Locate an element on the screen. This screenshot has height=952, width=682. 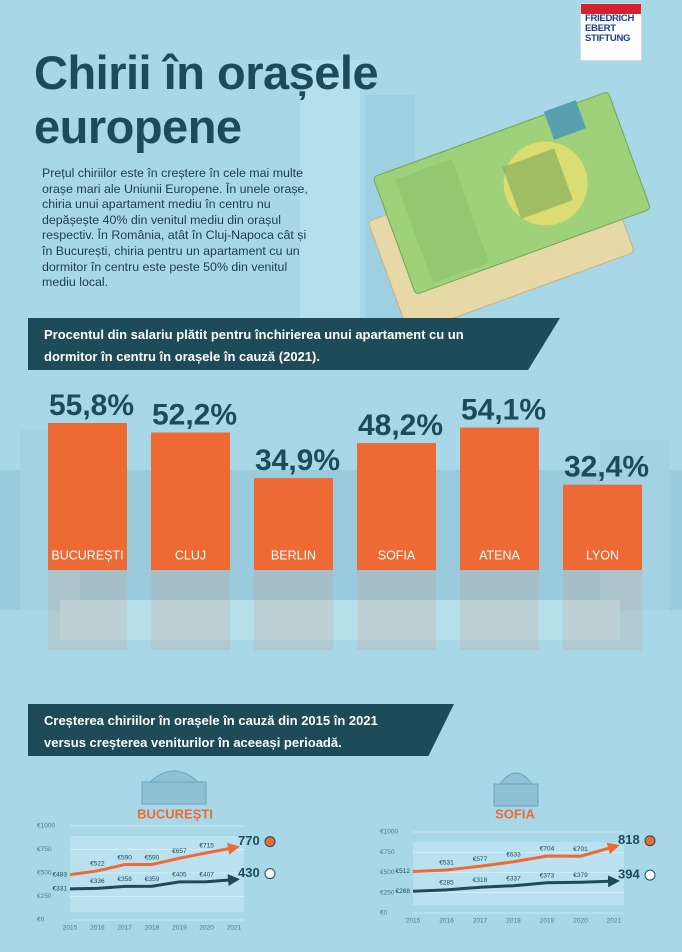
money-illustration is located at coordinates (509, 213).